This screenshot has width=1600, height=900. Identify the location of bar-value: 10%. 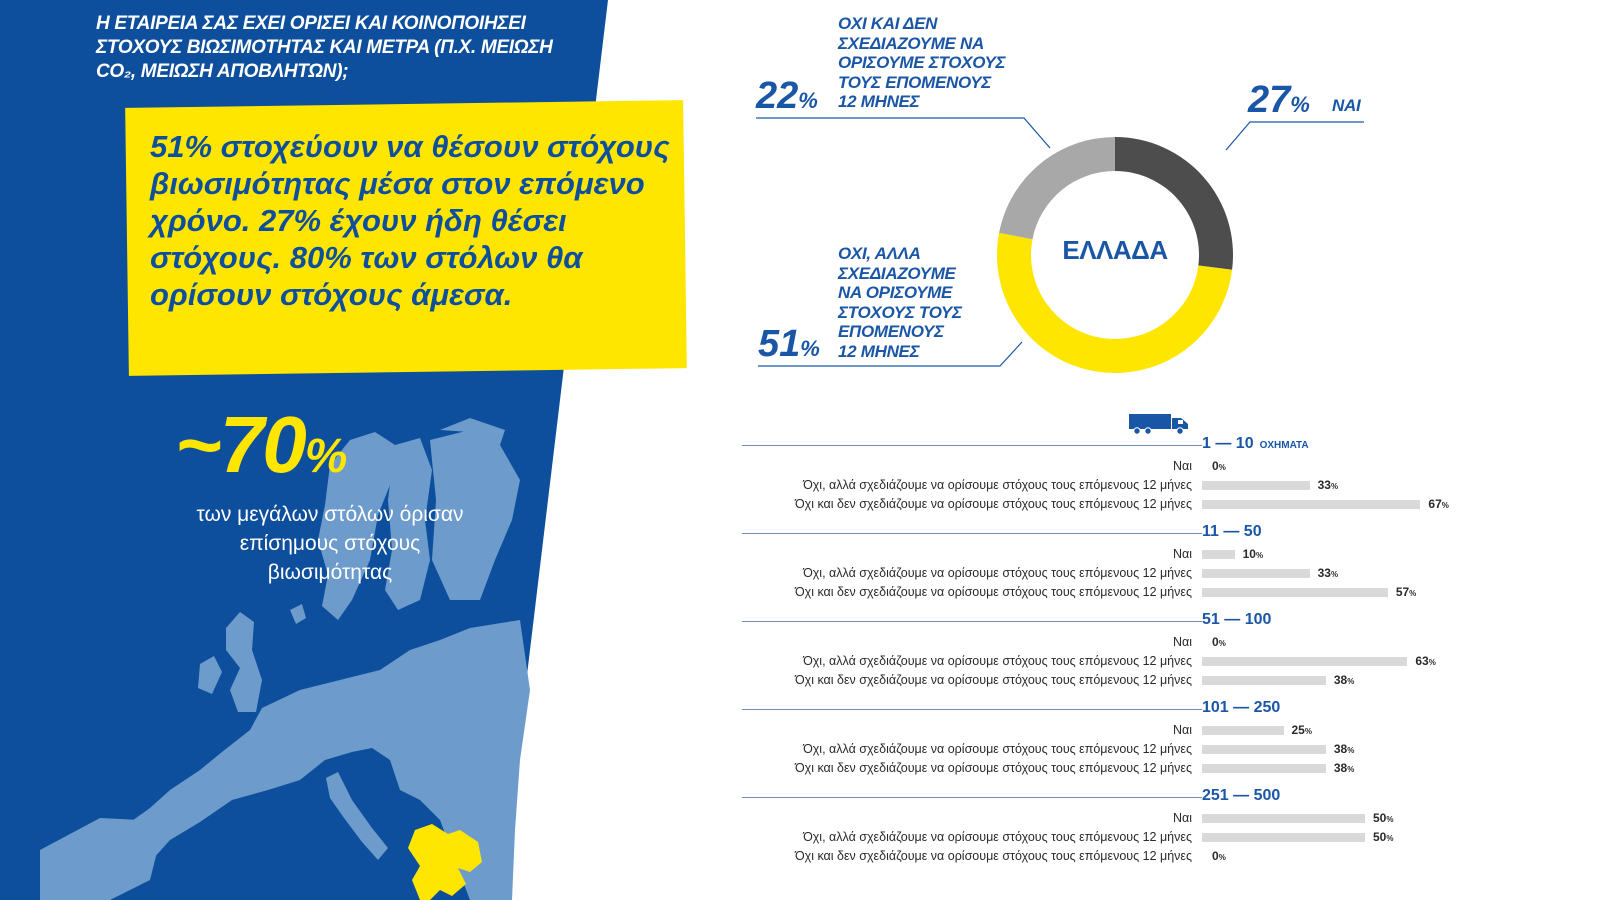
(1253, 555).